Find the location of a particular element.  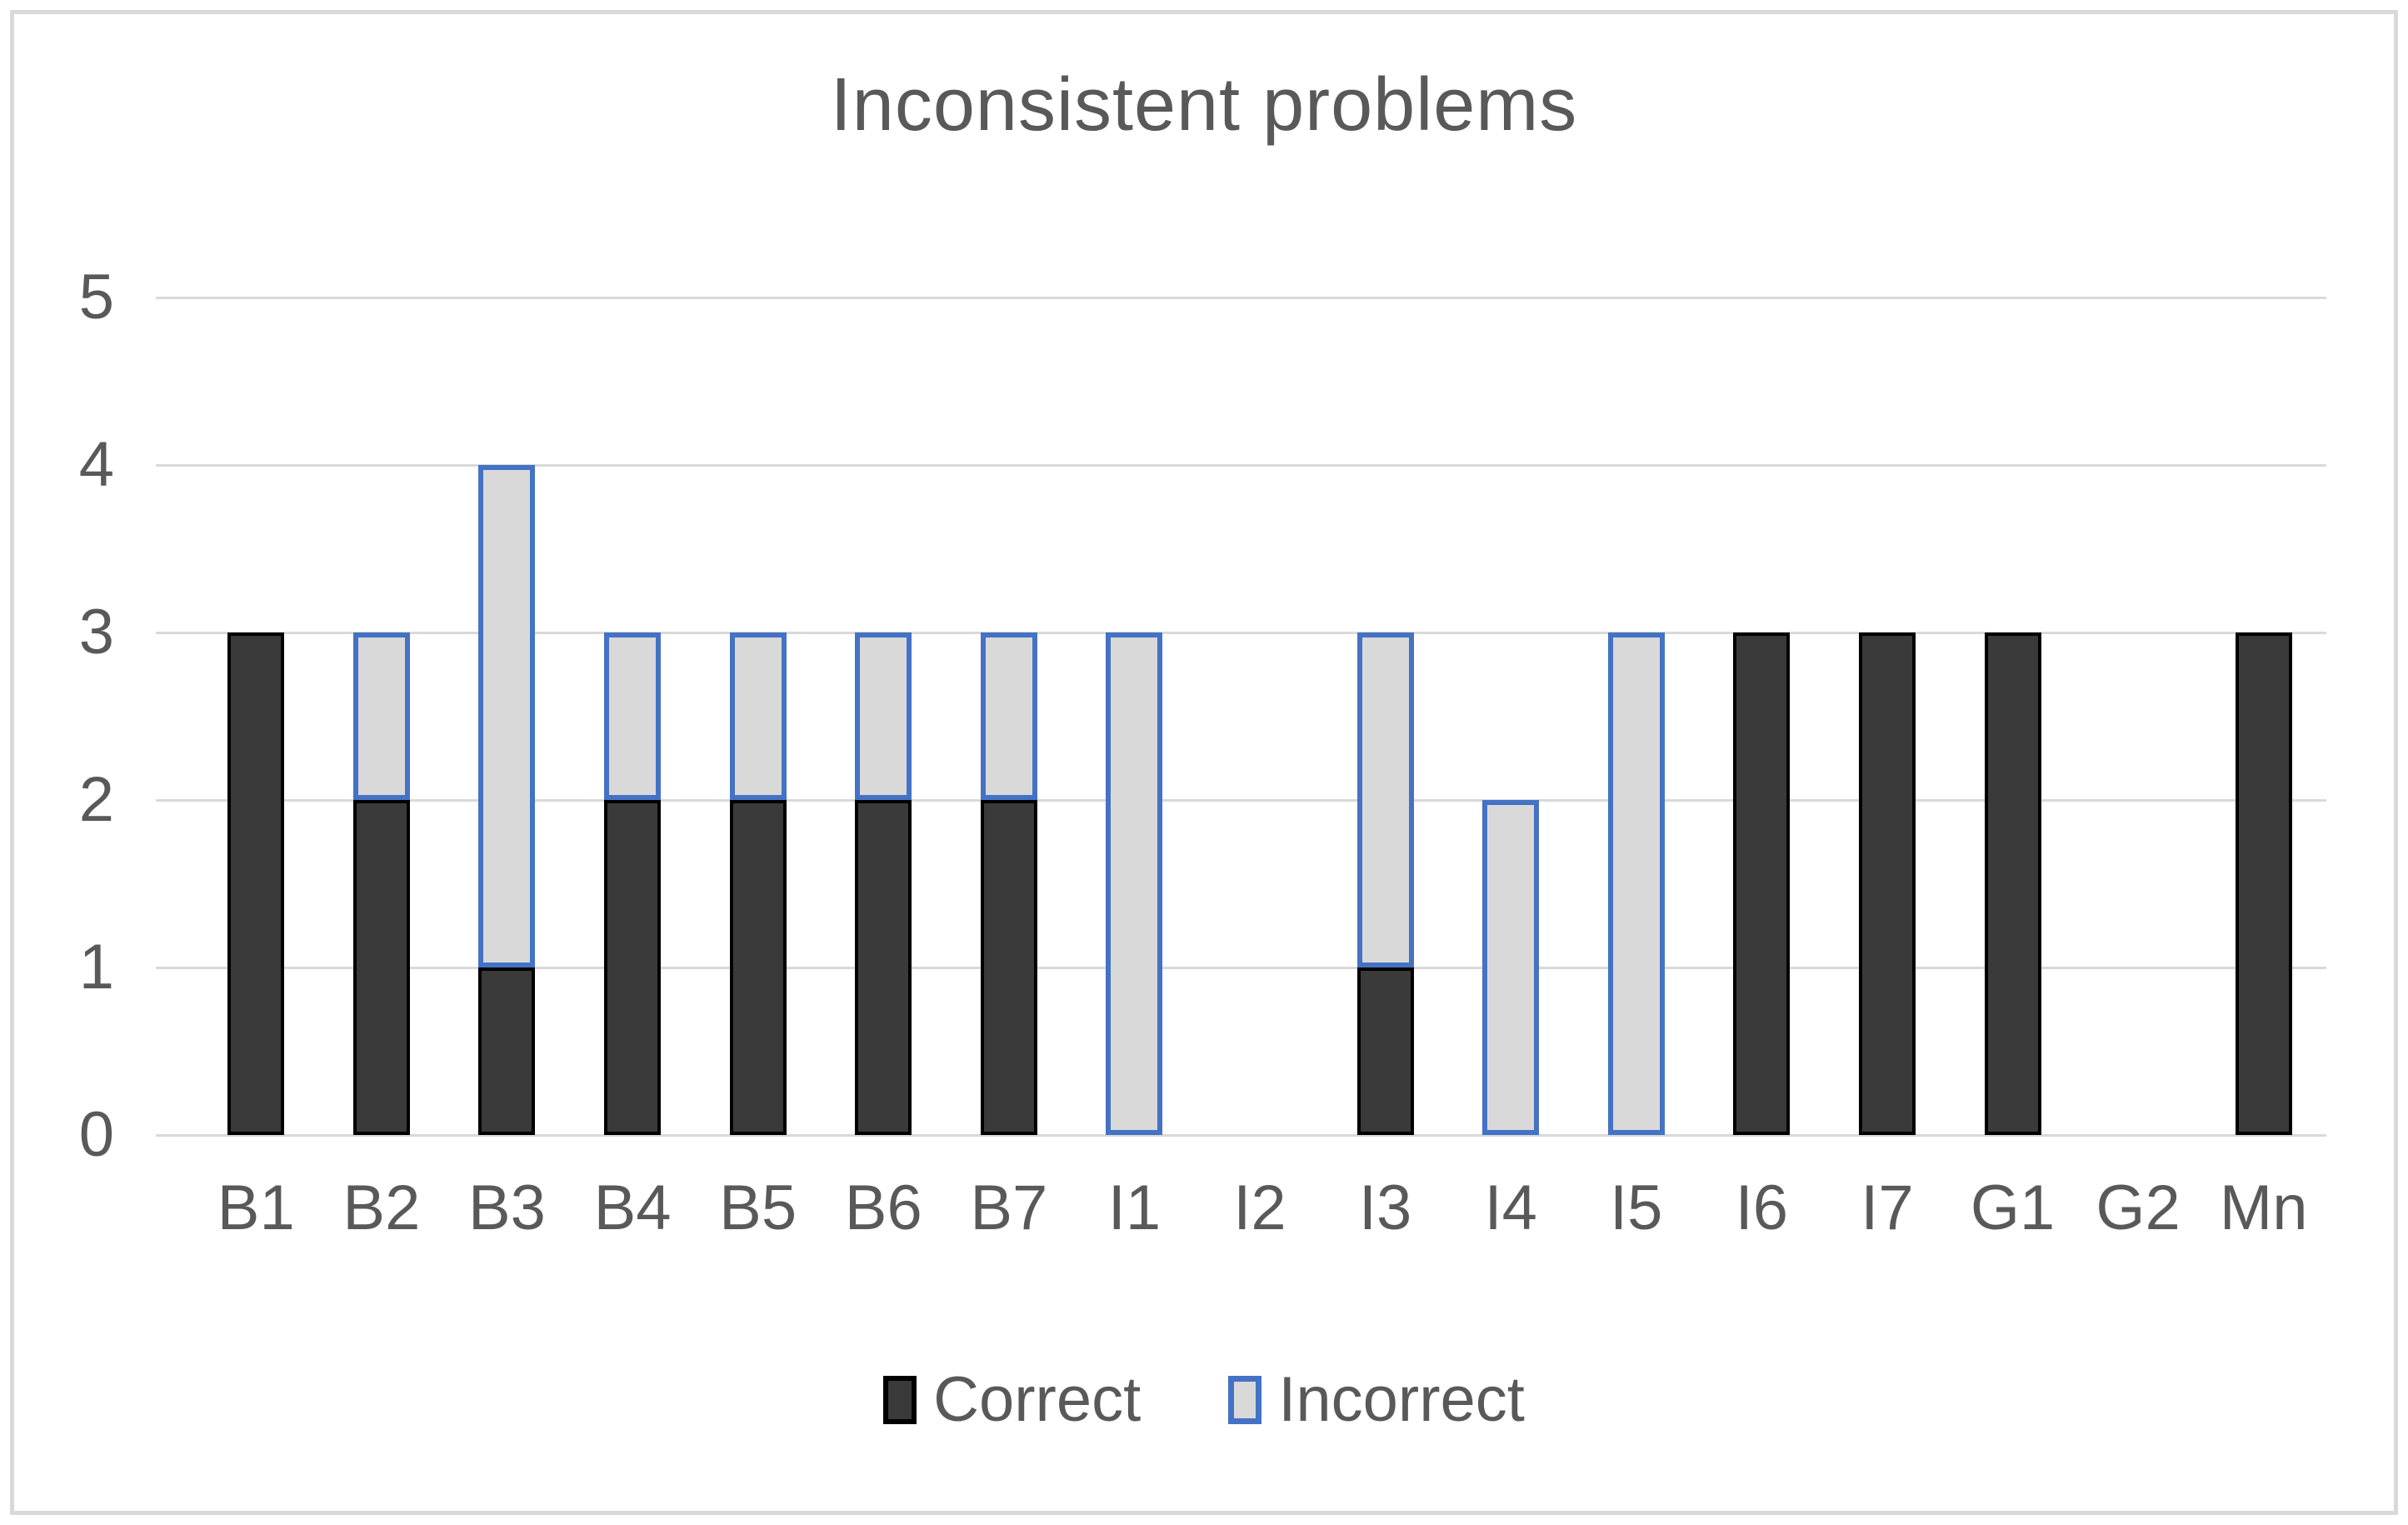

y-tick-label-2: 2 is located at coordinates (96, 799).